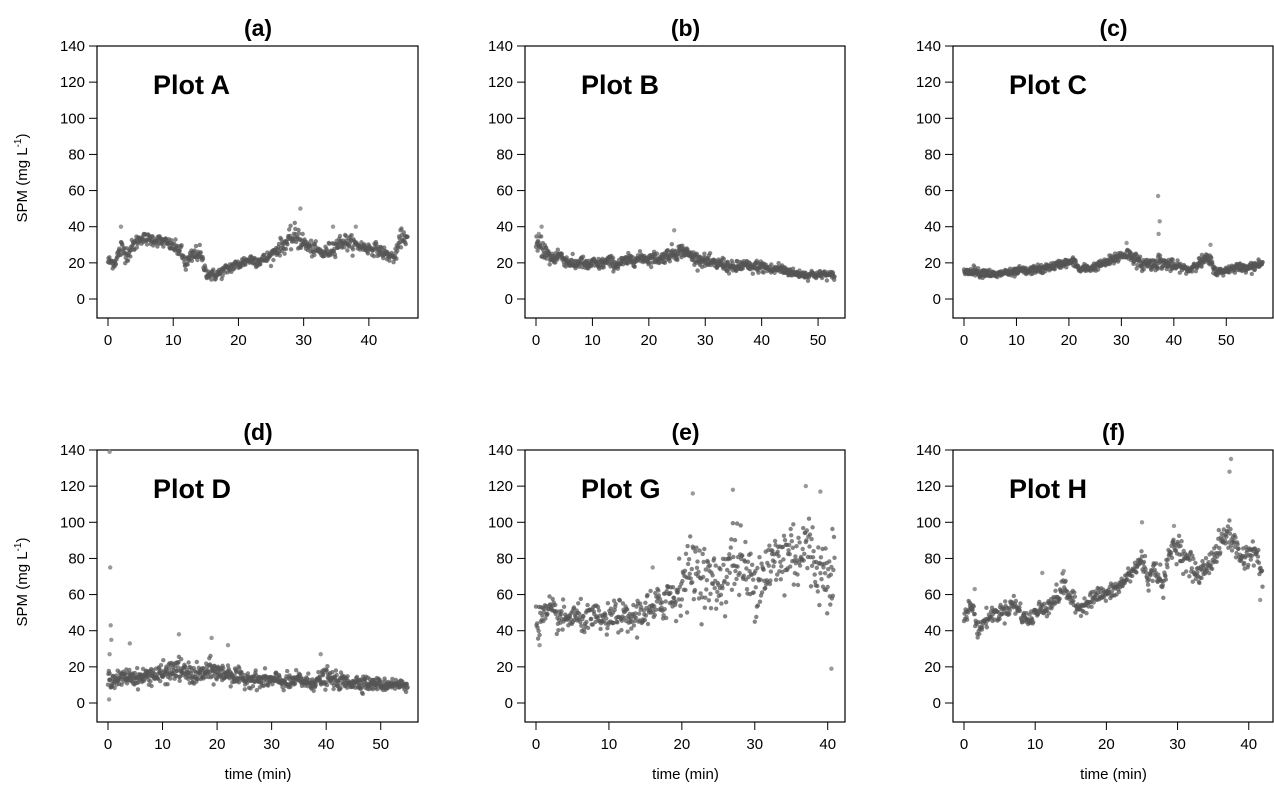  I want to click on y-tick-label: 40, so click(504, 631).